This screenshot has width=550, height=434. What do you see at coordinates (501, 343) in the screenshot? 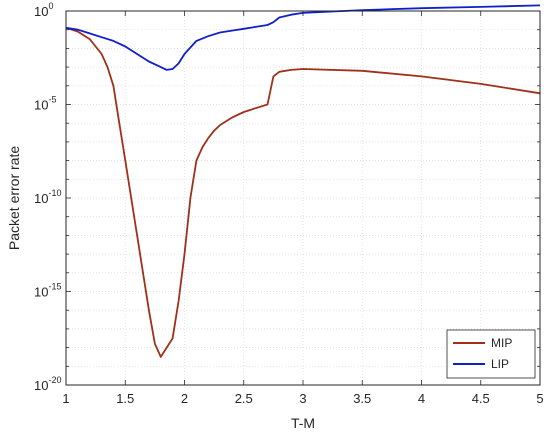
I see `legend-label-mip: MIP` at bounding box center [501, 343].